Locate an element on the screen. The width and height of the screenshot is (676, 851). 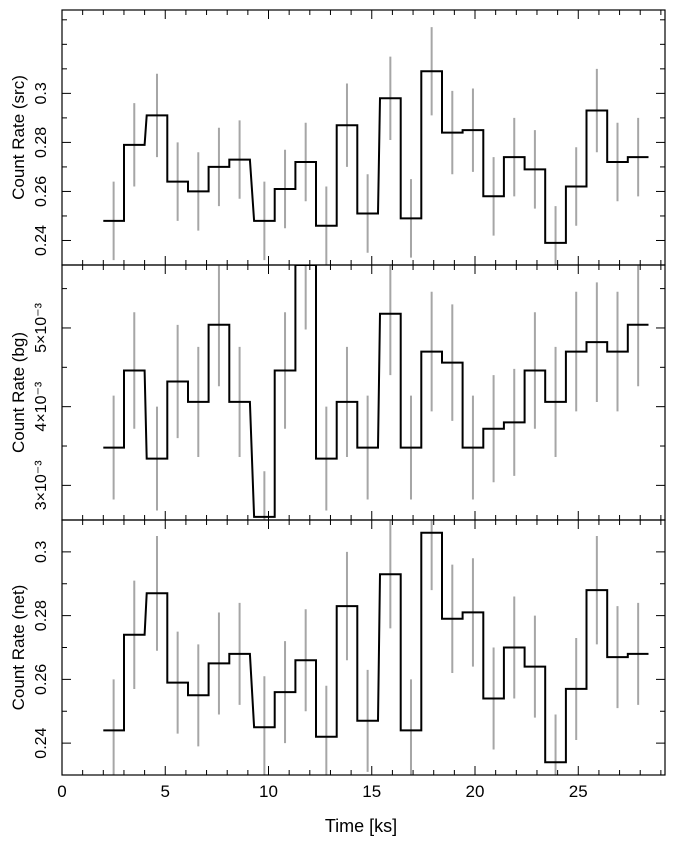
x-axis-label: Time [ks] is located at coordinates (361, 826).